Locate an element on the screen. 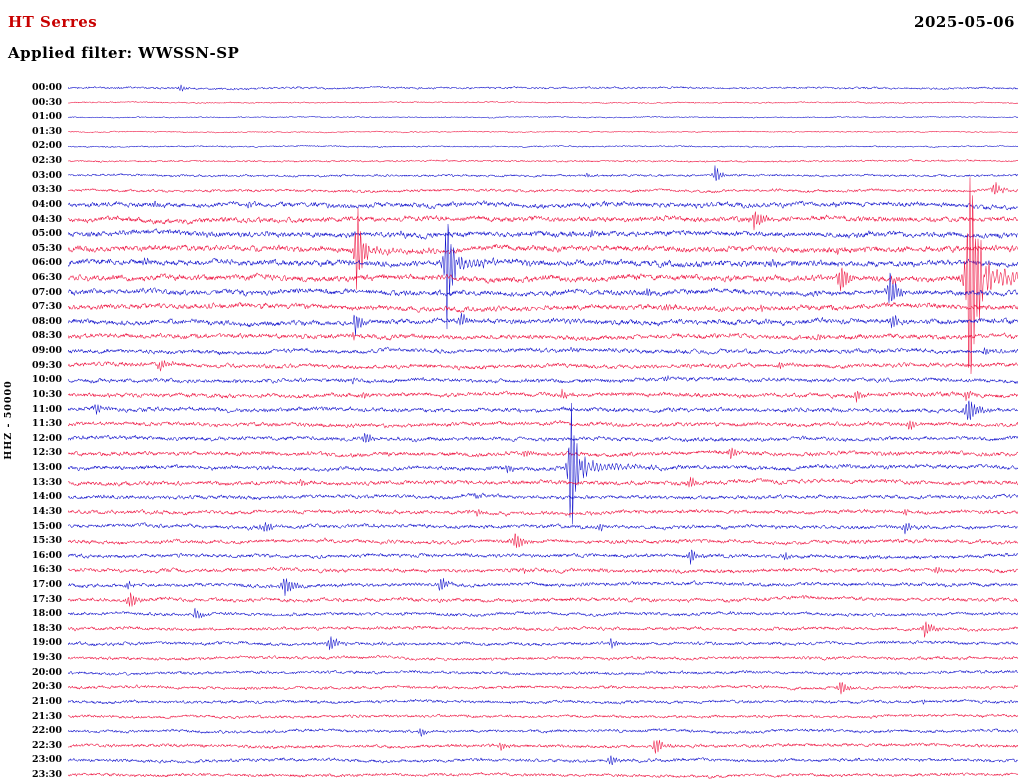 The image size is (1024, 780). time-label: 07:30 is located at coordinates (47, 307).